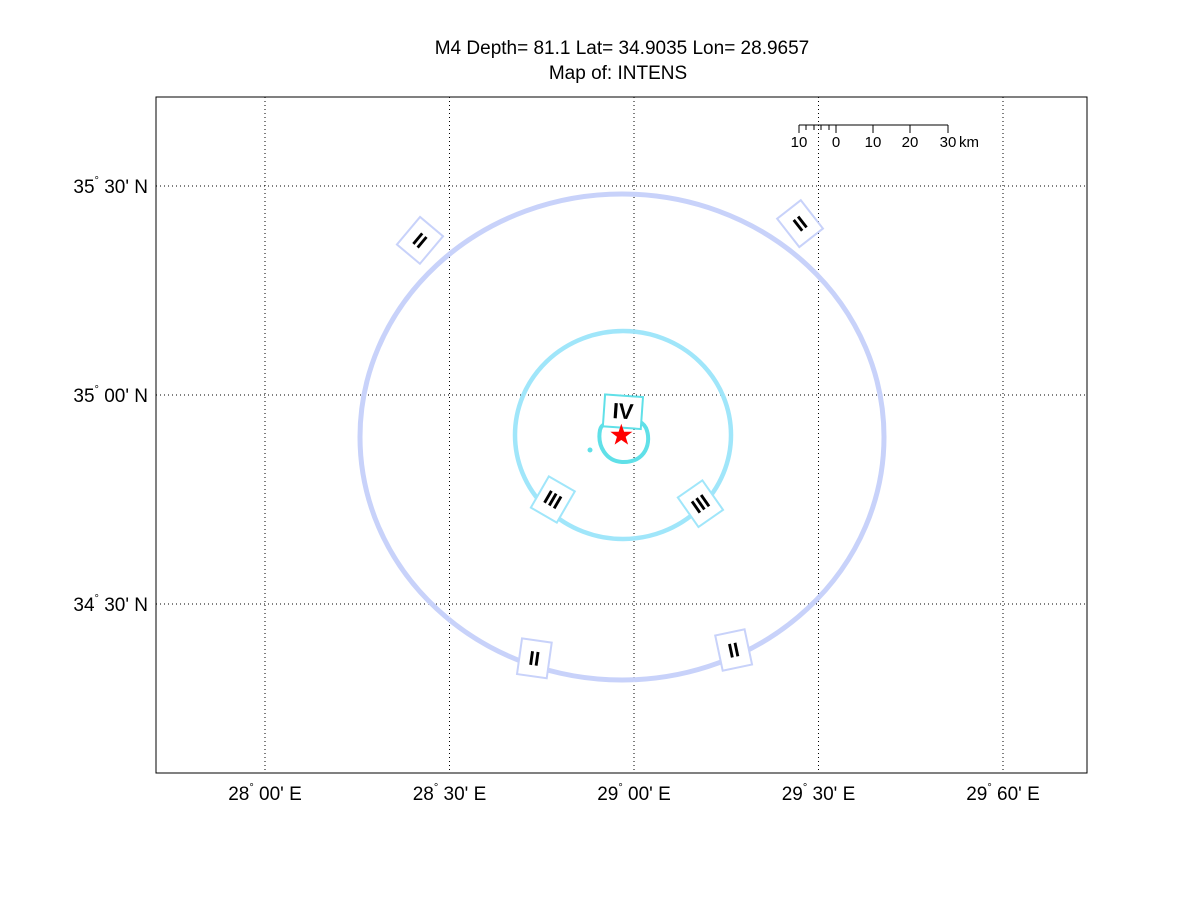 This screenshot has height=901, width=1201. Describe the element at coordinates (450, 793) in the screenshot. I see `lon-tick-label: 28° 30' E` at that location.